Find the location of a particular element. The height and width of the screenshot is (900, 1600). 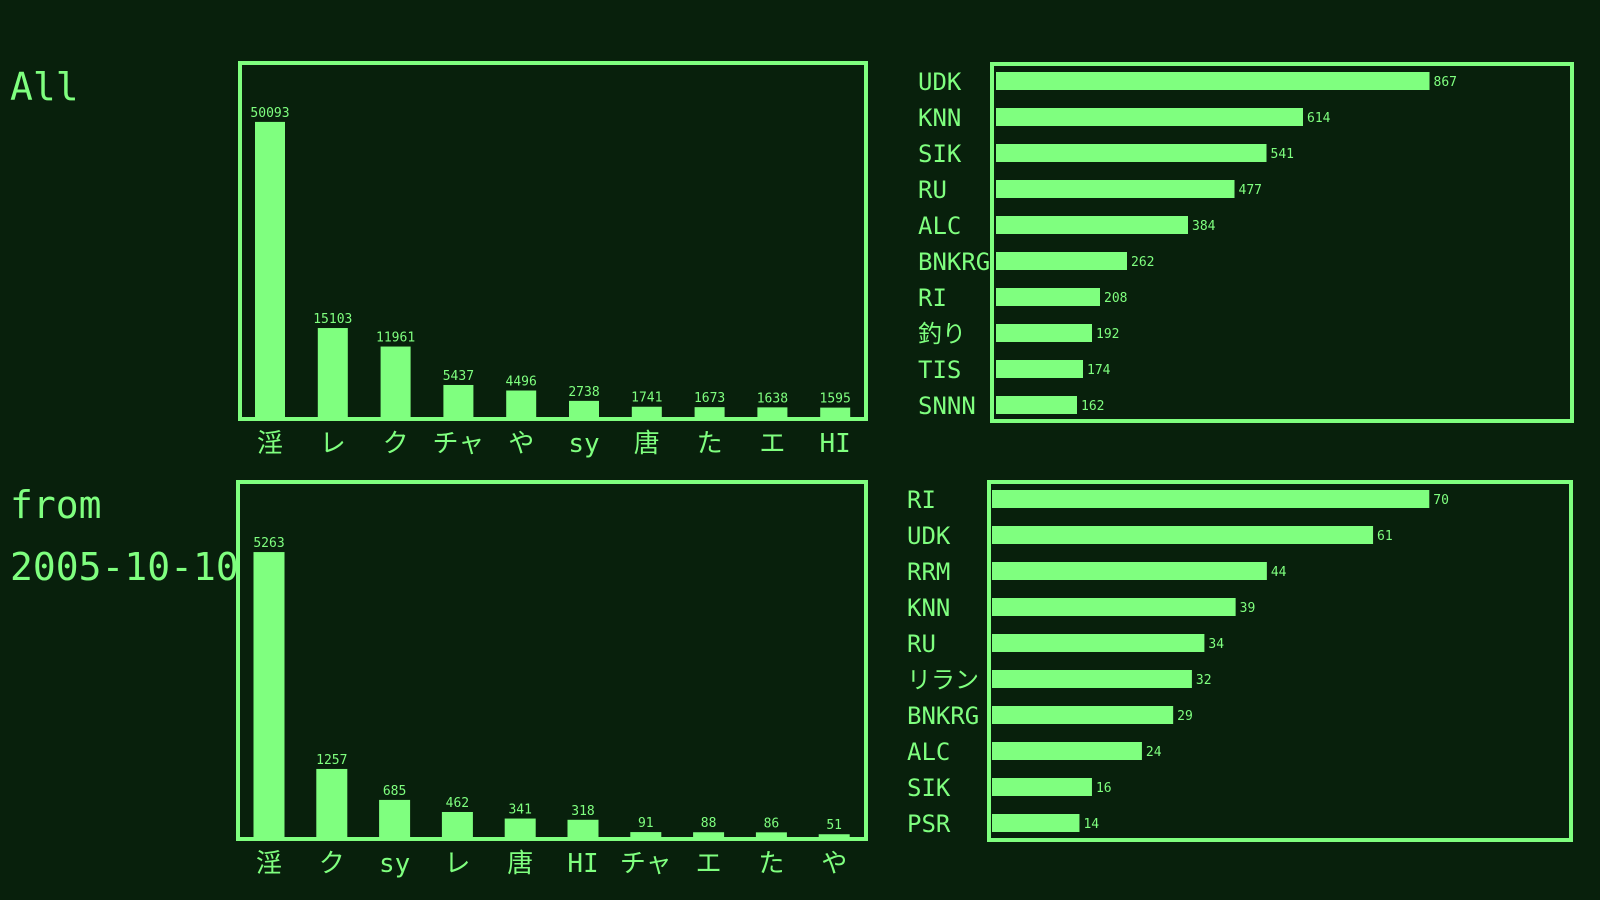

bar-value-label: 44 is located at coordinates (1279, 572).